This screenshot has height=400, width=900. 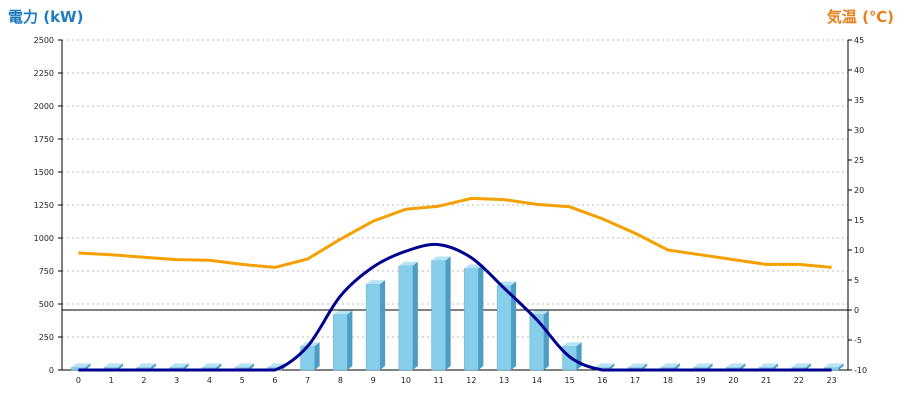 I want to click on x-tick-label: 1, so click(x=111, y=380).